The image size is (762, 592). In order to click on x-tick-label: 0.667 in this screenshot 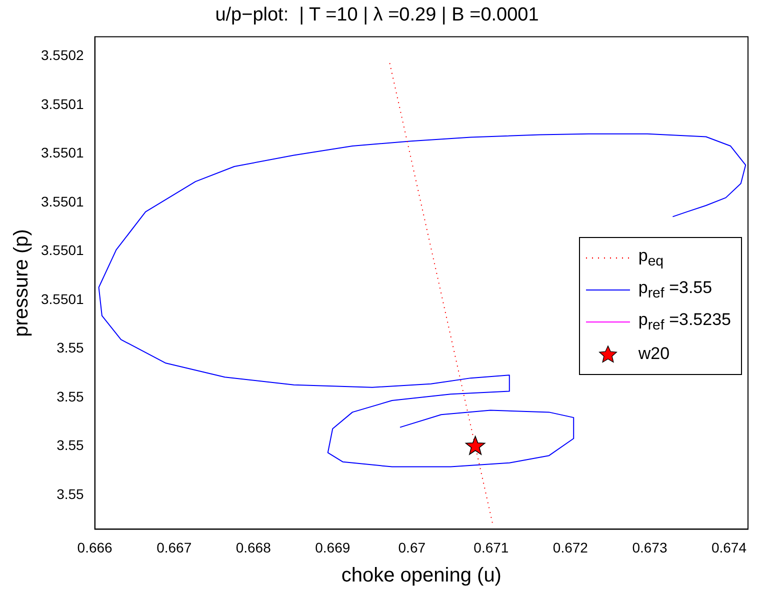, I will do `click(174, 547)`.